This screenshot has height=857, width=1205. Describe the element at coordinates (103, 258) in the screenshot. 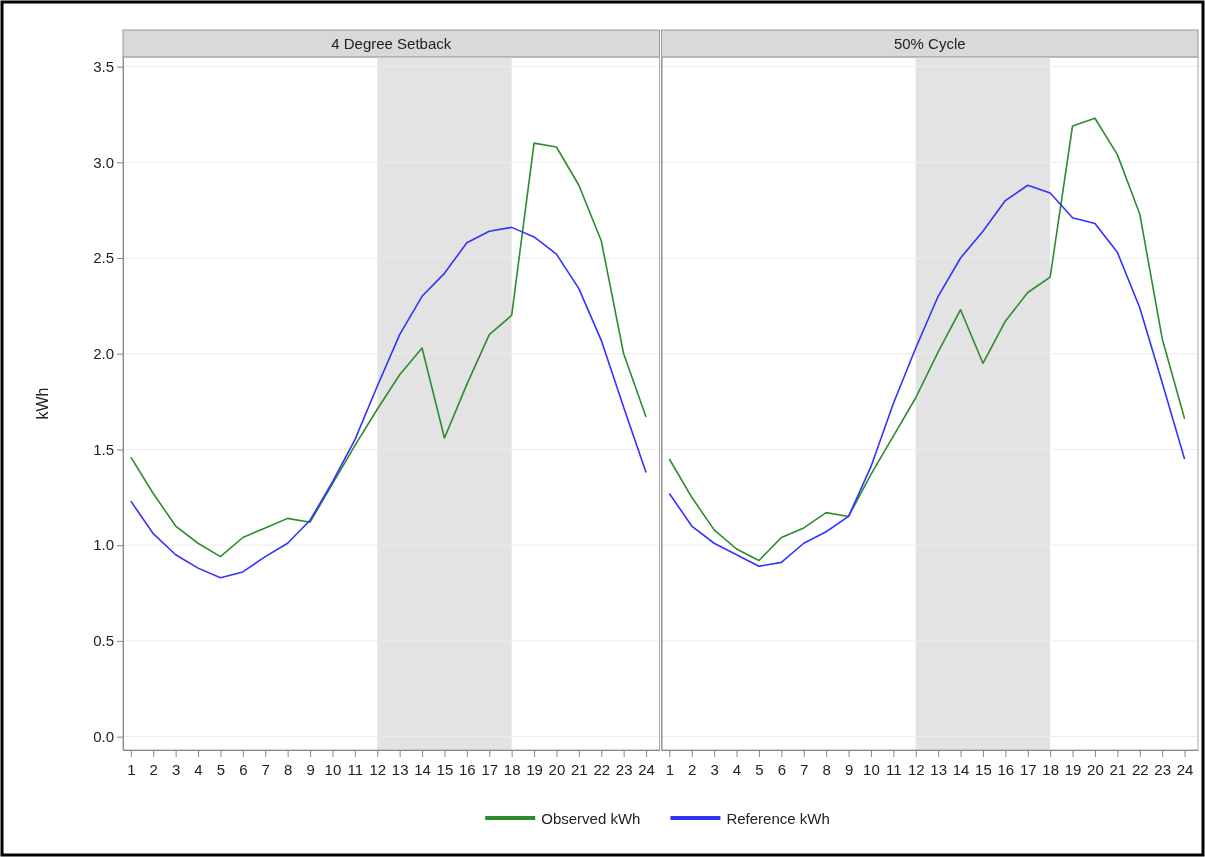

I see `y-tick-label: 2.5` at that location.